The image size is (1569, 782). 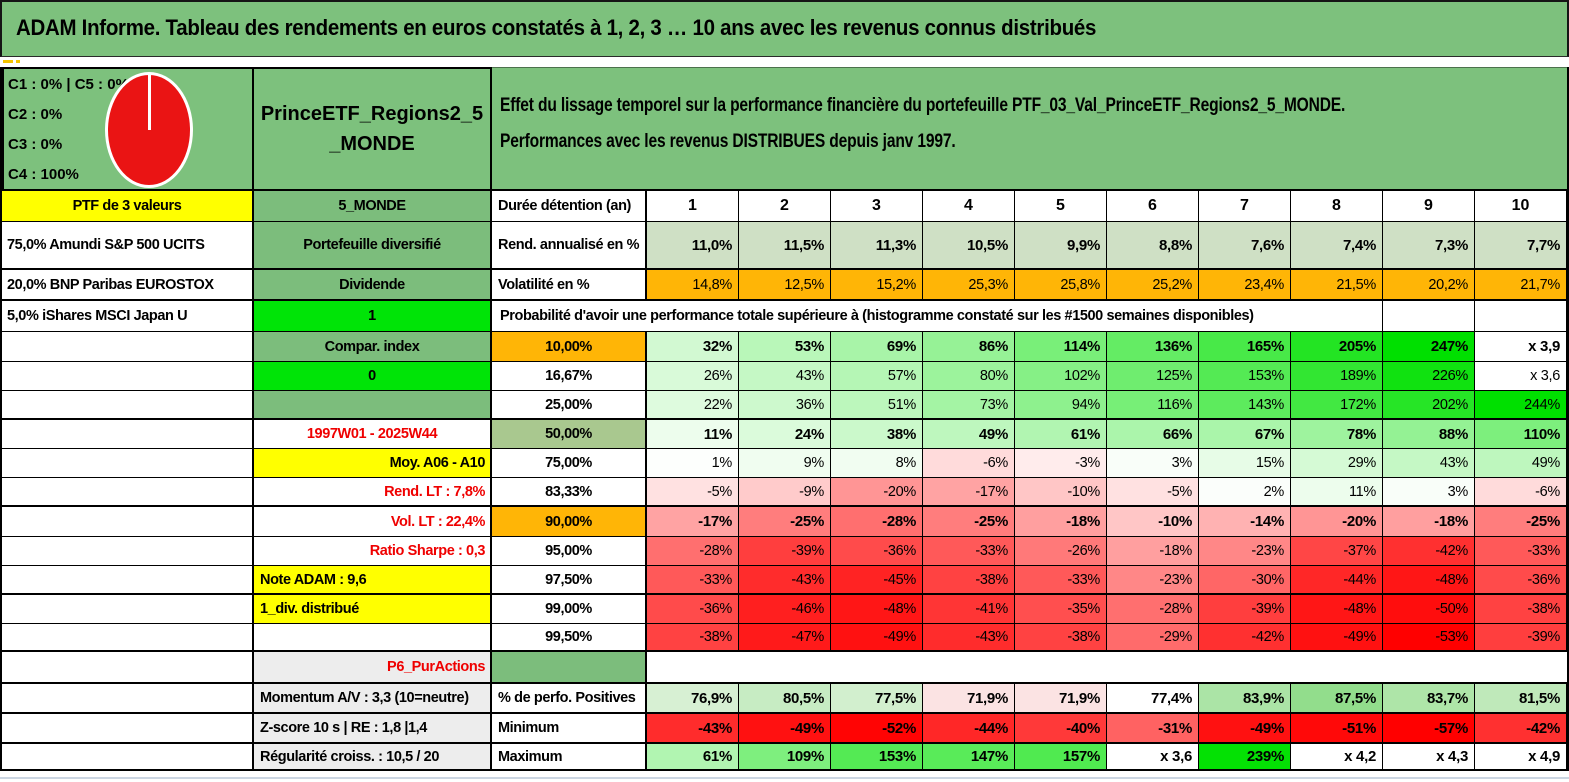 I want to click on row-header-cell: Maximum, so click(x=569, y=756).